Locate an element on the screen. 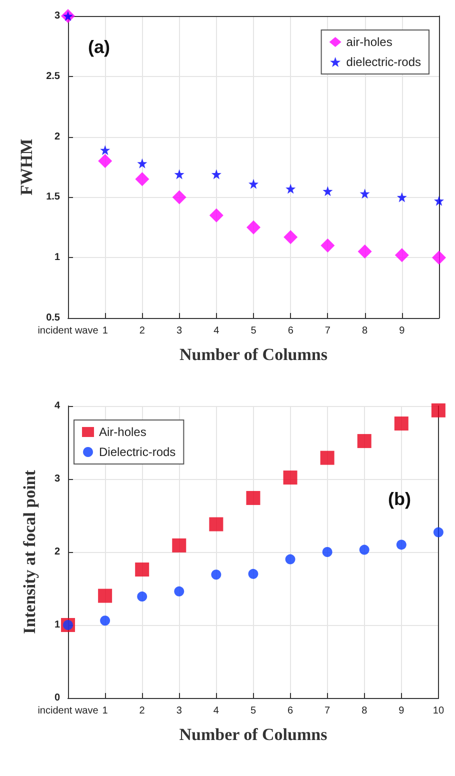  y-tick-label: 1.5 is located at coordinates (53, 197).